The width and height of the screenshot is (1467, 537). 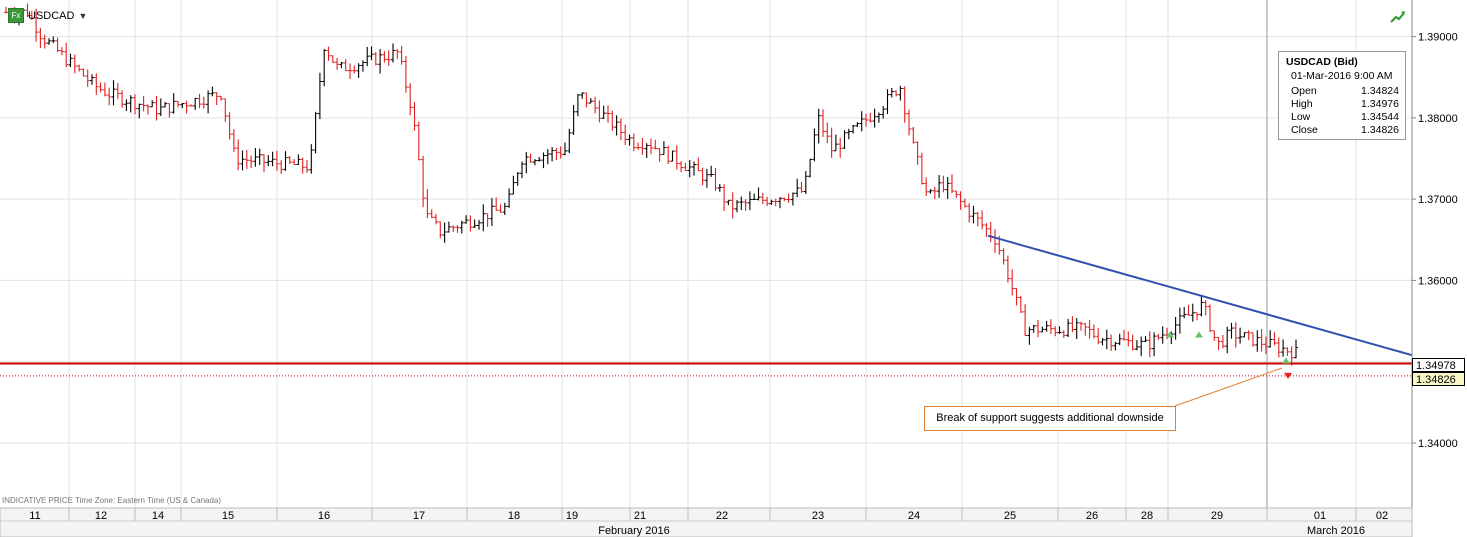 What do you see at coordinates (1345, 104) in the screenshot?
I see `info-row-high: High 1.34976` at bounding box center [1345, 104].